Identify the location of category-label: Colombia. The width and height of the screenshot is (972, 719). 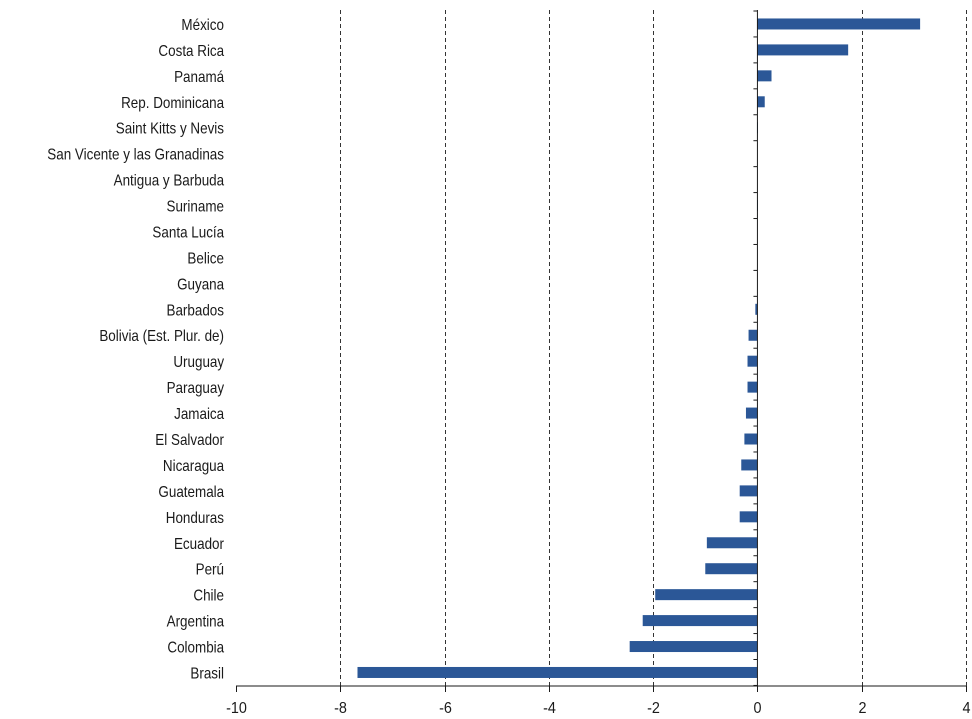
(195, 648).